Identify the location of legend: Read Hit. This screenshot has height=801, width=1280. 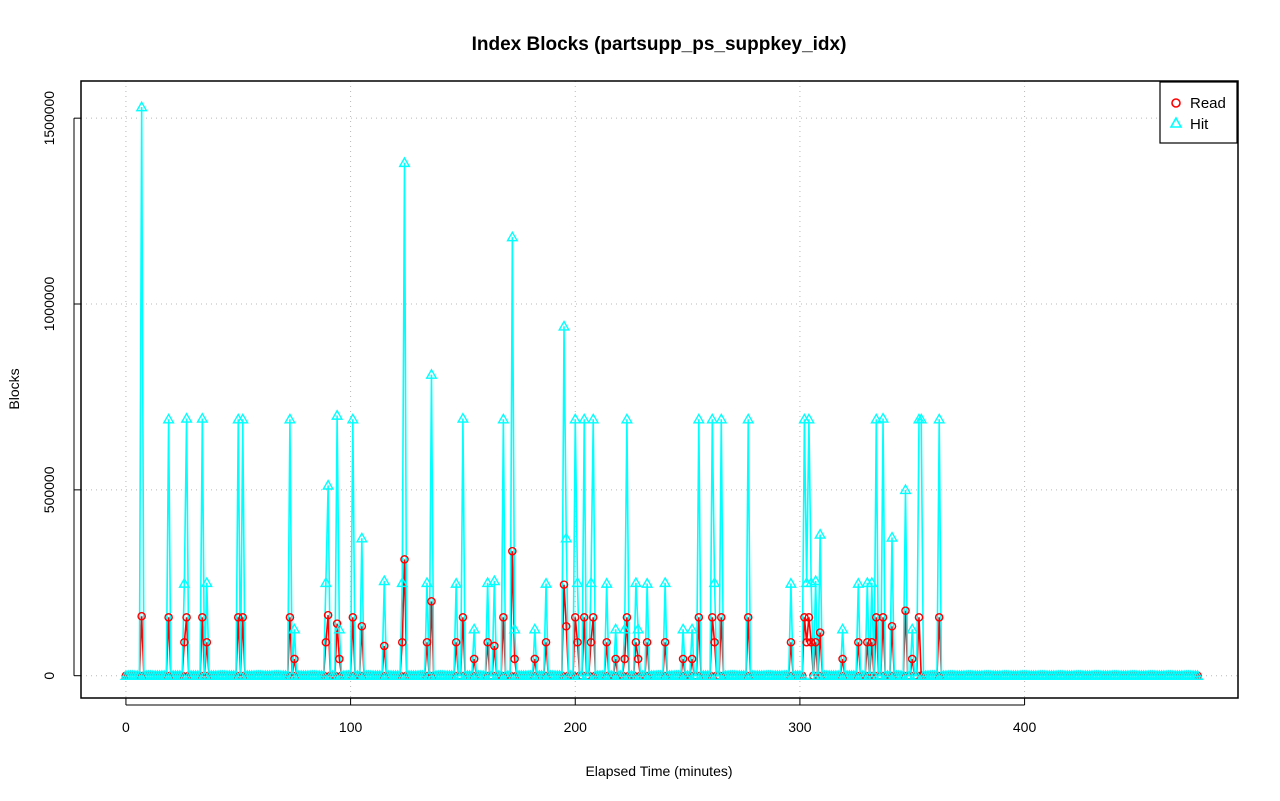
(1198, 112).